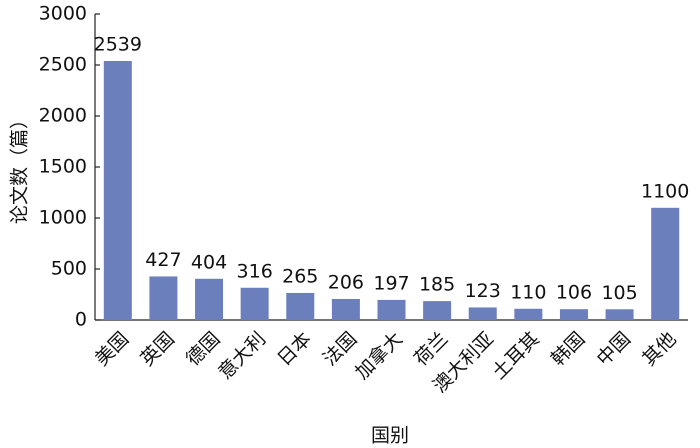  What do you see at coordinates (437, 285) in the screenshot?
I see `data-label: 185` at bounding box center [437, 285].